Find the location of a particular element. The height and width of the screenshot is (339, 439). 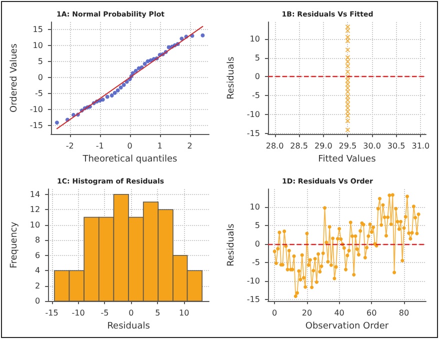

x-tick-label: 30.5 is located at coordinates (396, 146).